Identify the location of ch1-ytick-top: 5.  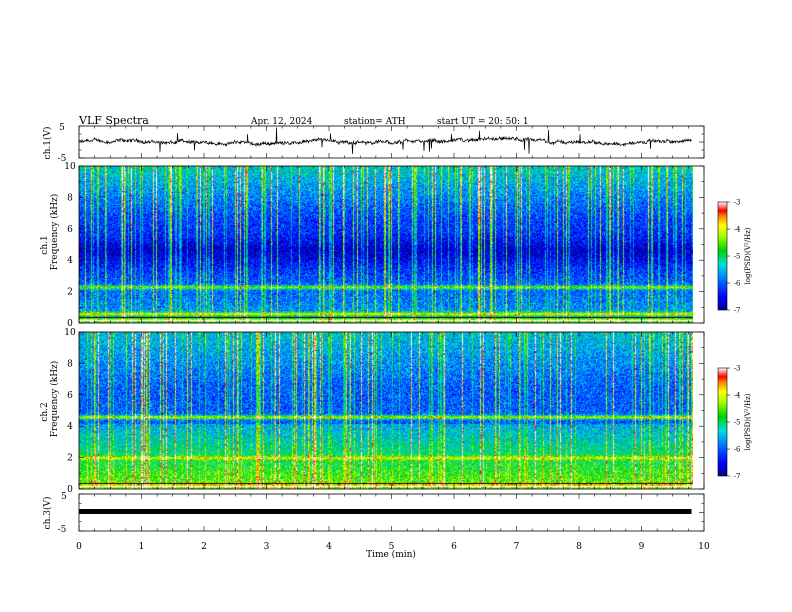
(62, 128).